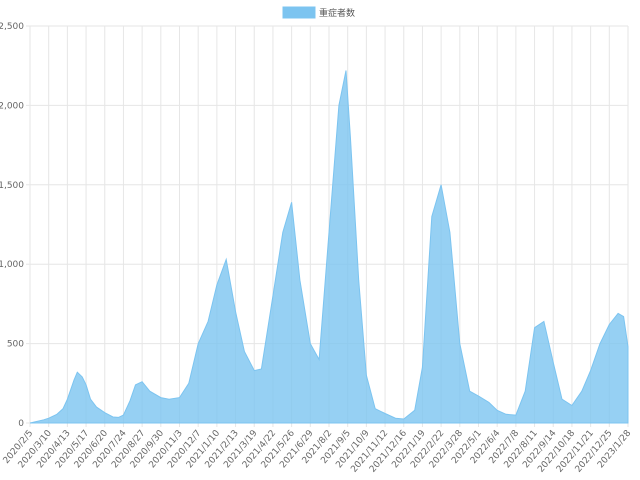 The width and height of the screenshot is (640, 480). Describe the element at coordinates (299, 12) in the screenshot. I see `legend-swatch` at that location.